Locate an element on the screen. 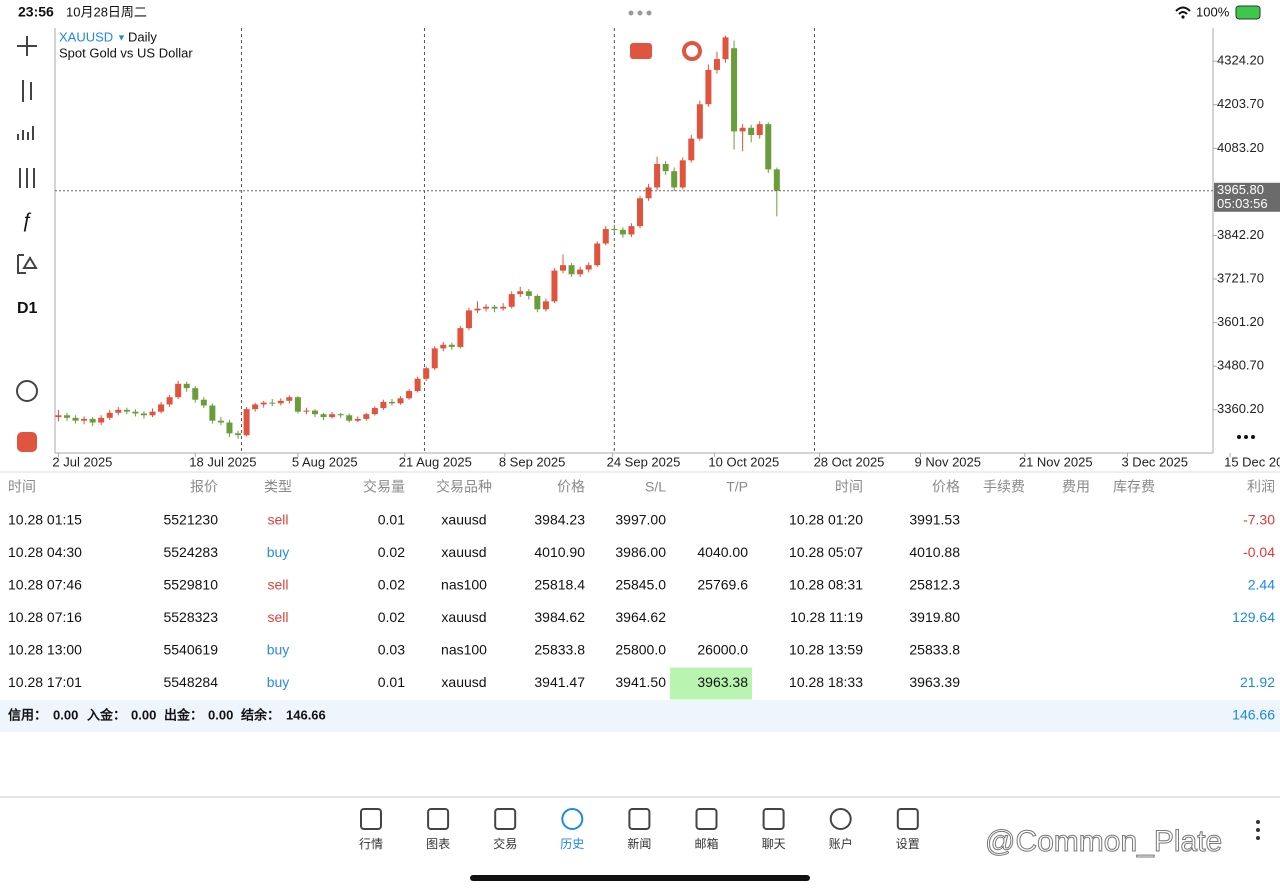 The height and width of the screenshot is (889, 1280). cell: nas100 is located at coordinates (464, 585).